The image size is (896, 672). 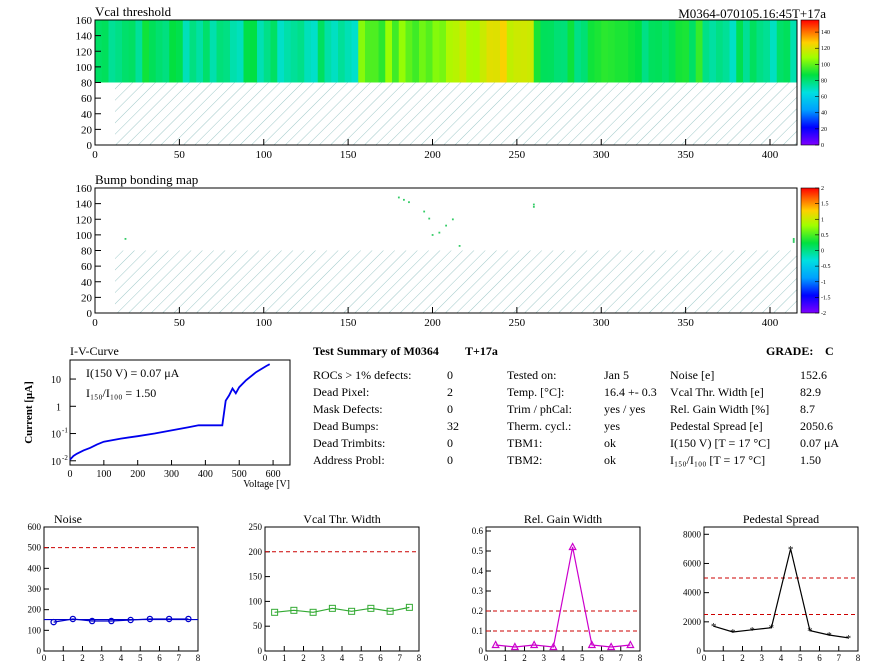 I want to click on iv-annotation: I₁₅₀/I₁₀₀ = 1.50, so click(x=121, y=393).